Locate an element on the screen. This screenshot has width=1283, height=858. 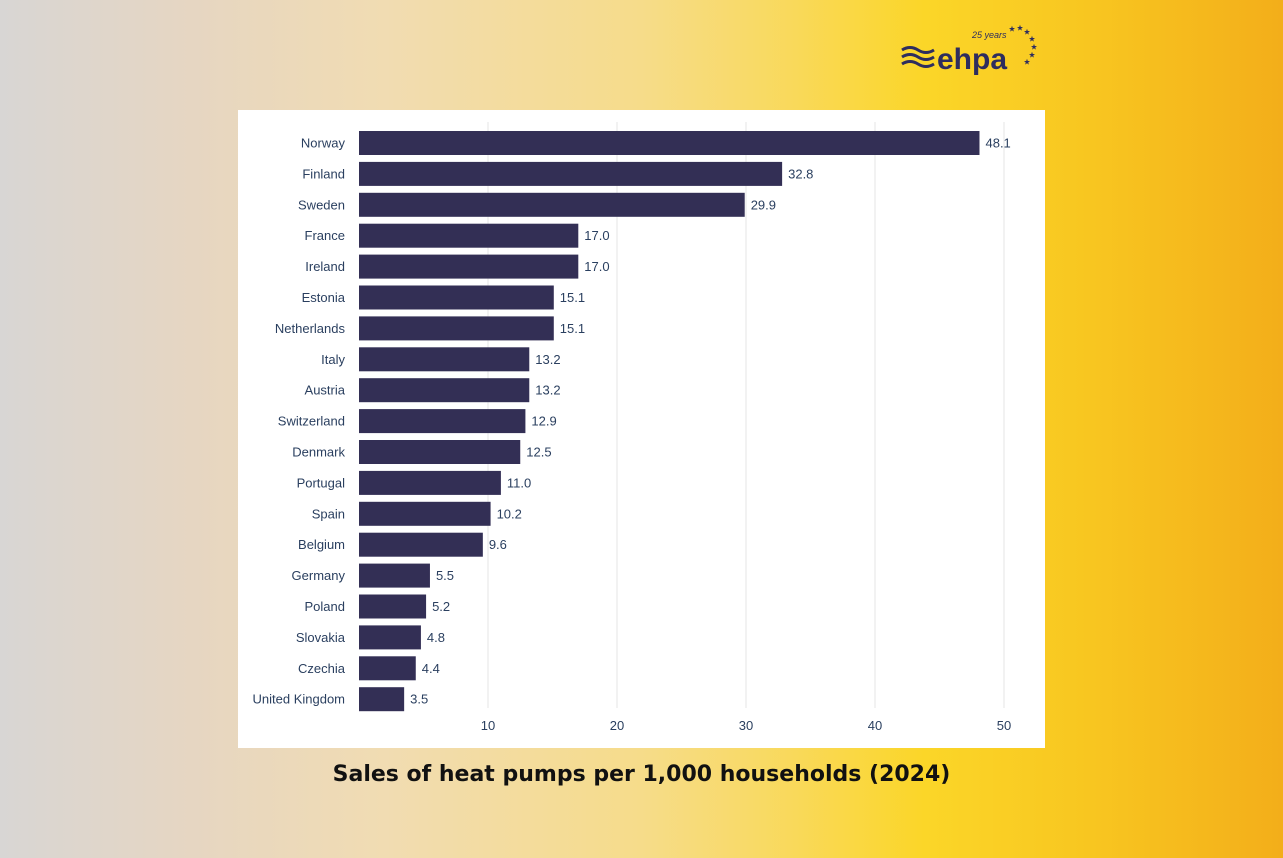
category-label: Poland is located at coordinates (325, 606).